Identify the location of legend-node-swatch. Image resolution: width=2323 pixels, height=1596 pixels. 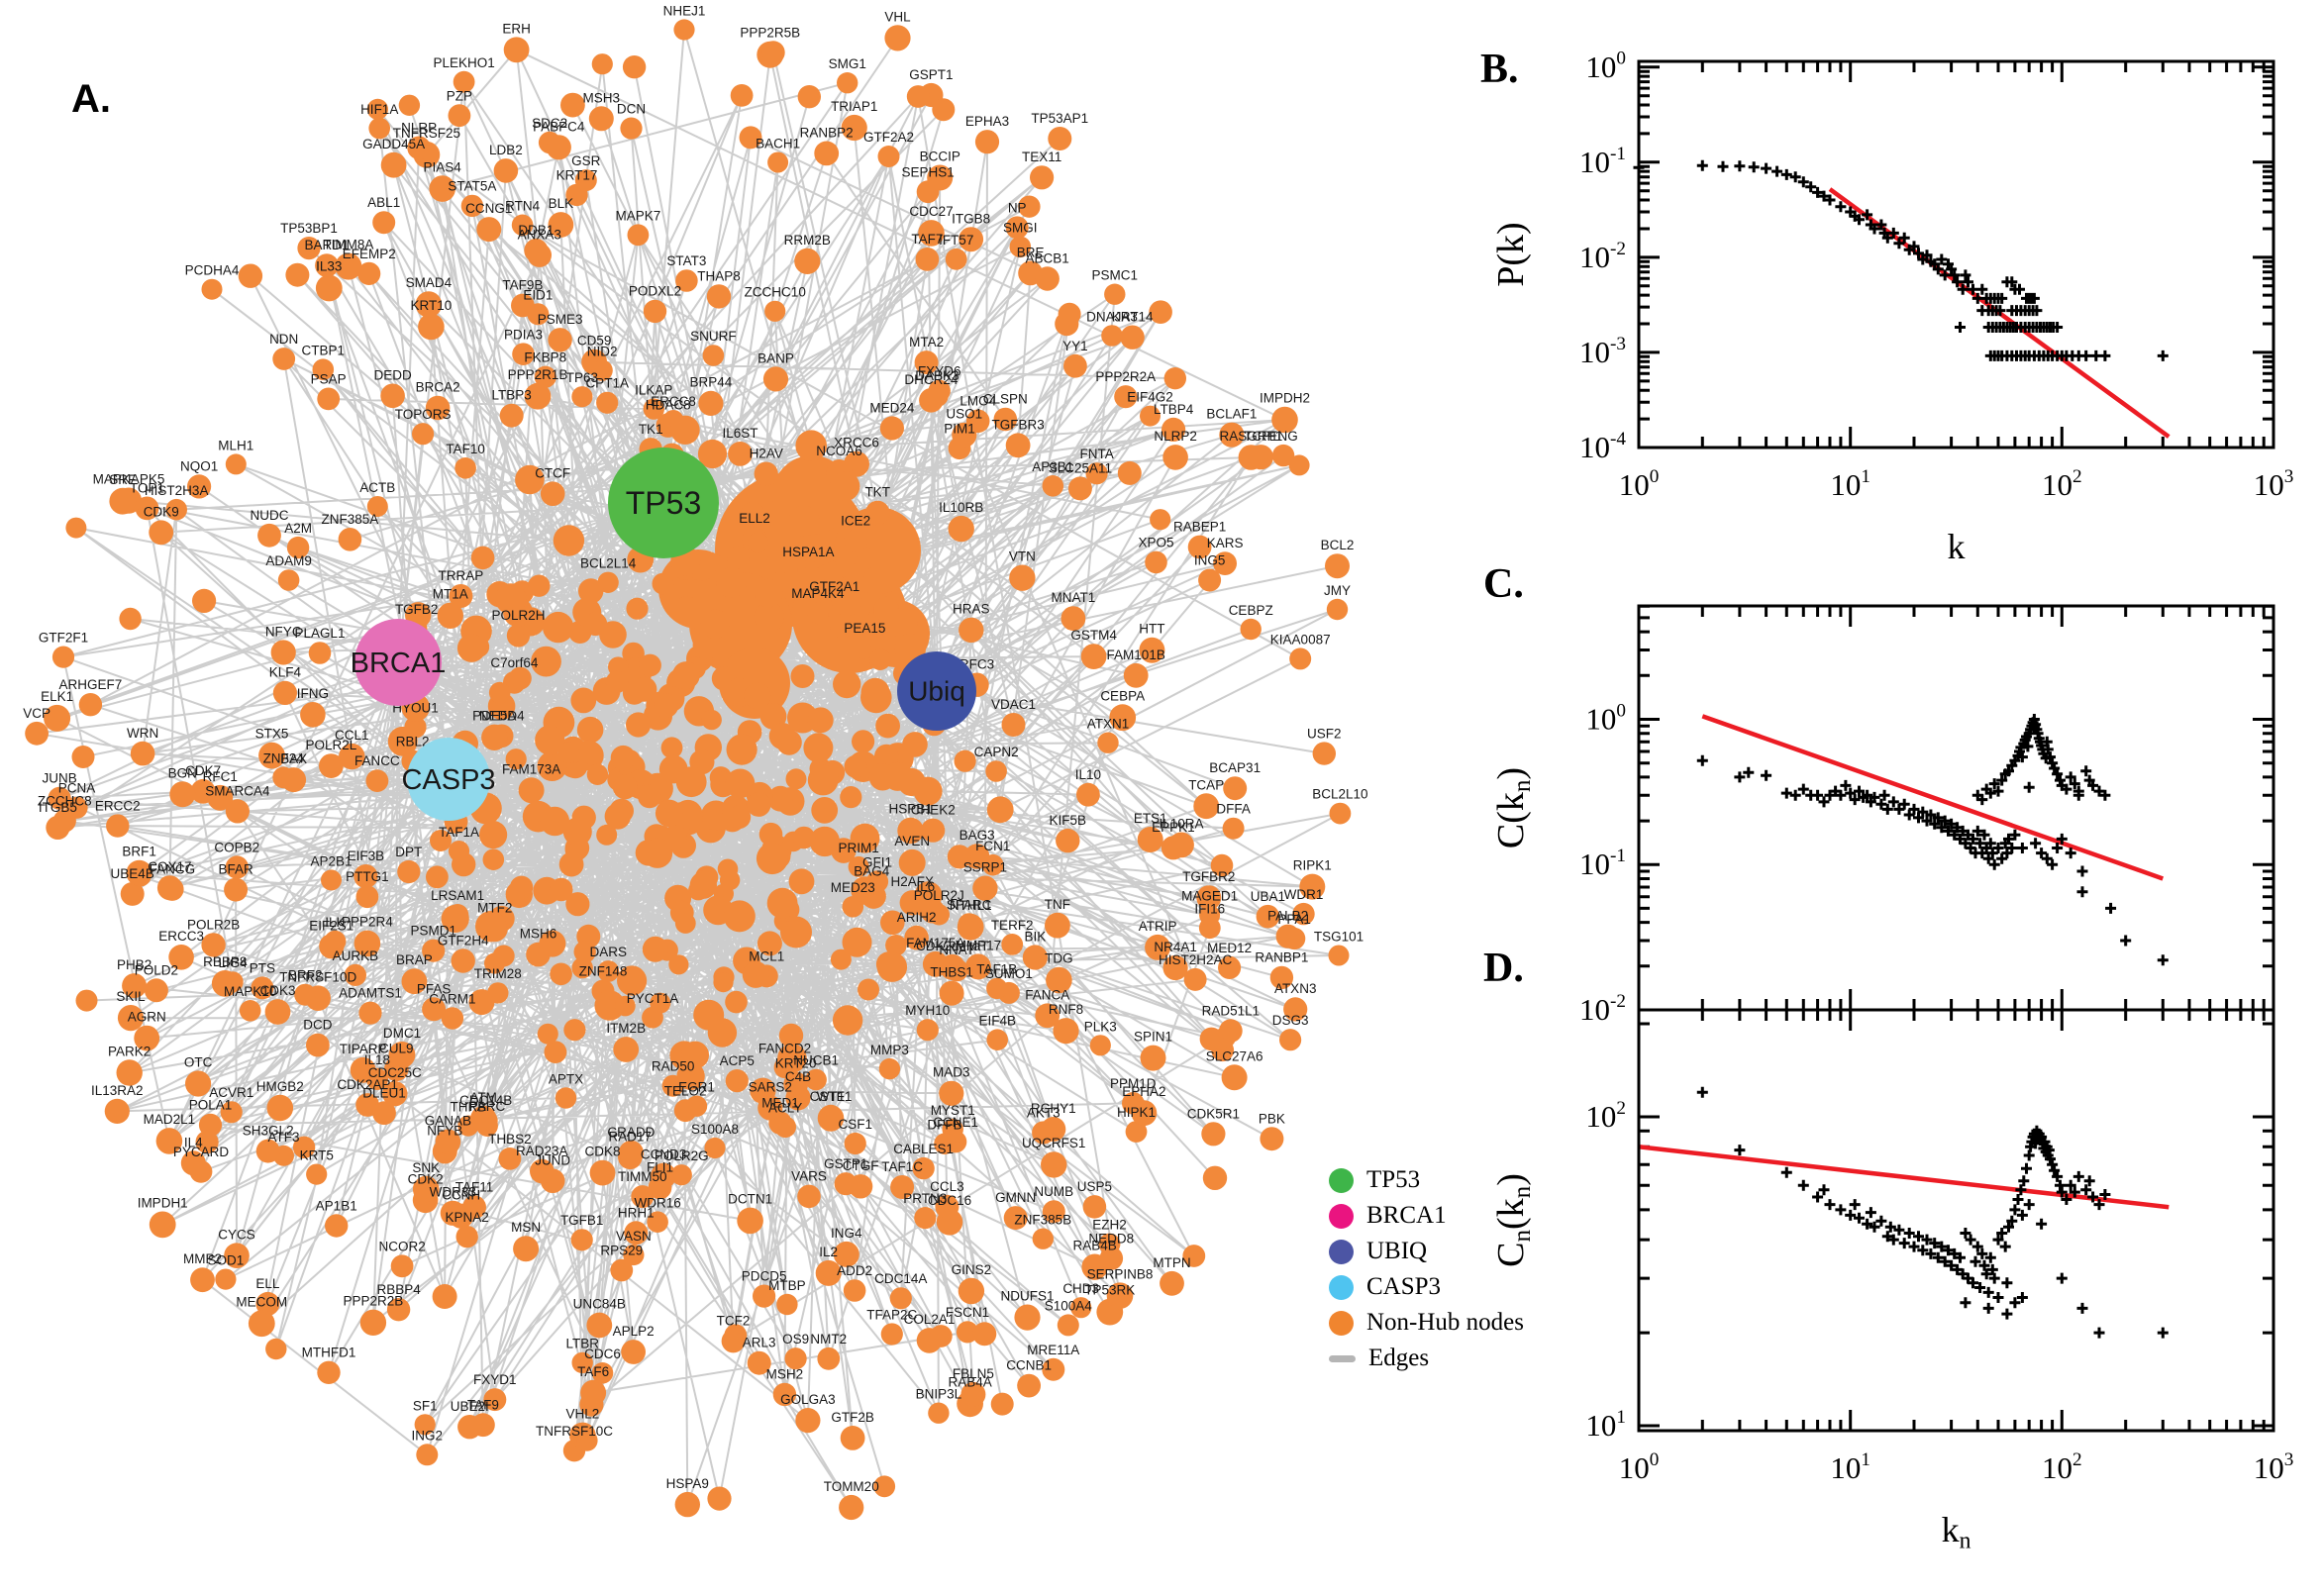
(1342, 1287).